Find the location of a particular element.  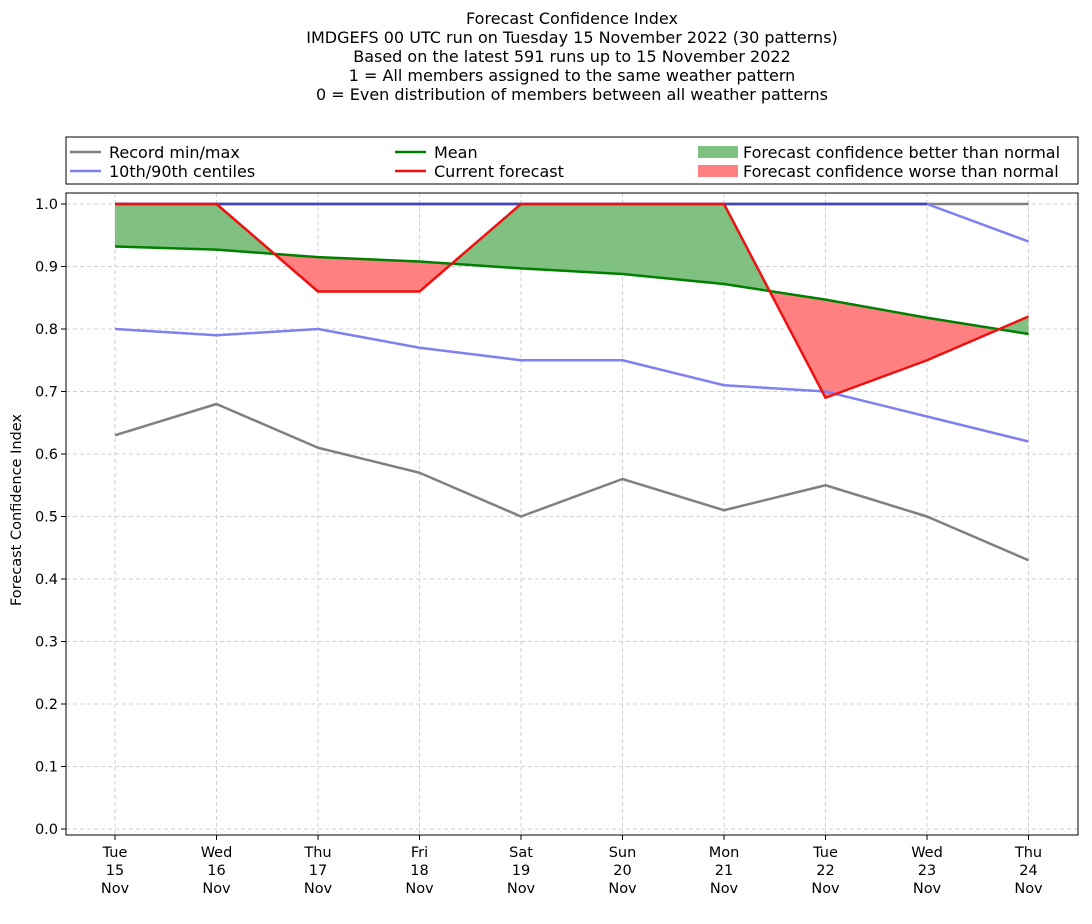

centile-10-line is located at coordinates (571, 385).